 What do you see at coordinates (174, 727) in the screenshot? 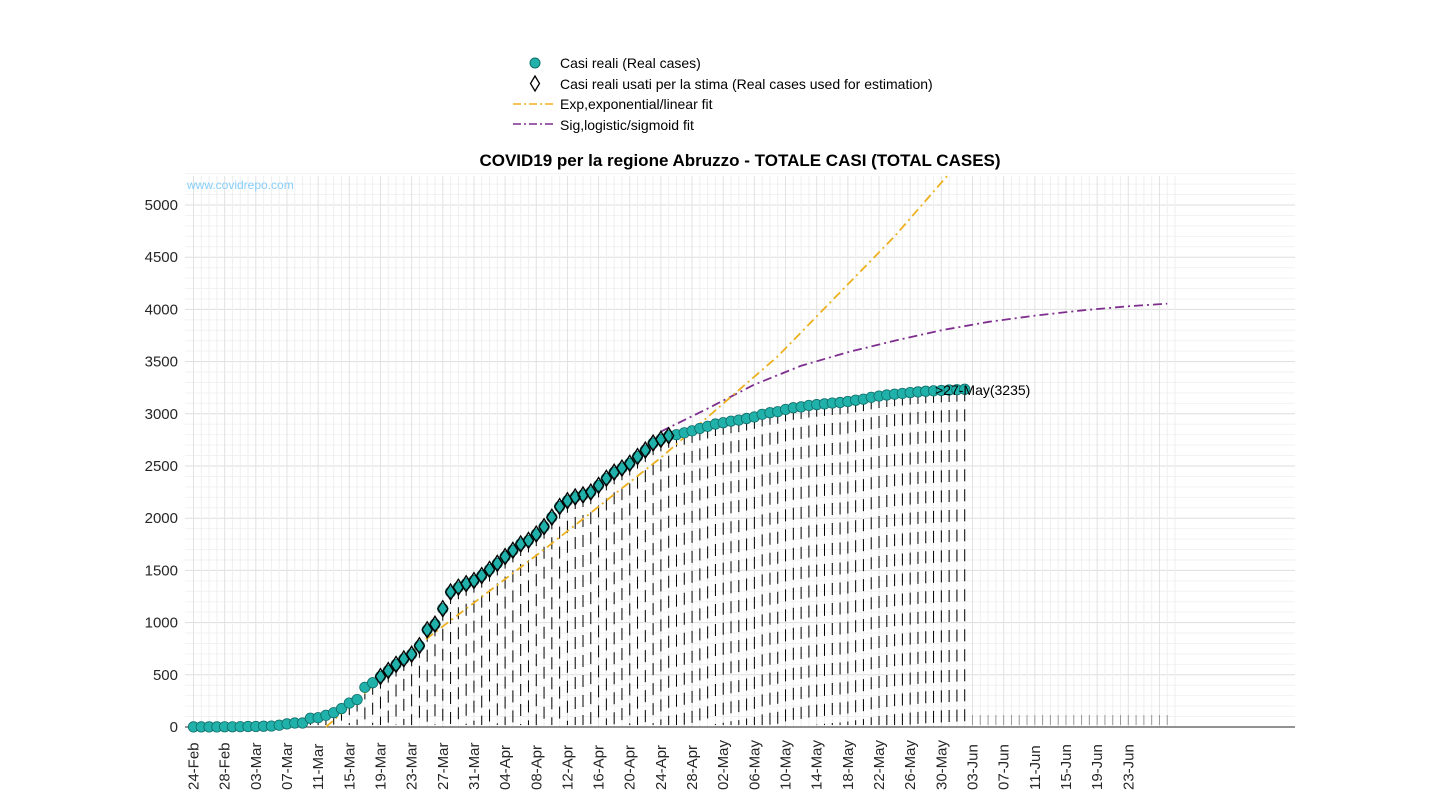
I see `y-tick-label: 0` at bounding box center [174, 727].